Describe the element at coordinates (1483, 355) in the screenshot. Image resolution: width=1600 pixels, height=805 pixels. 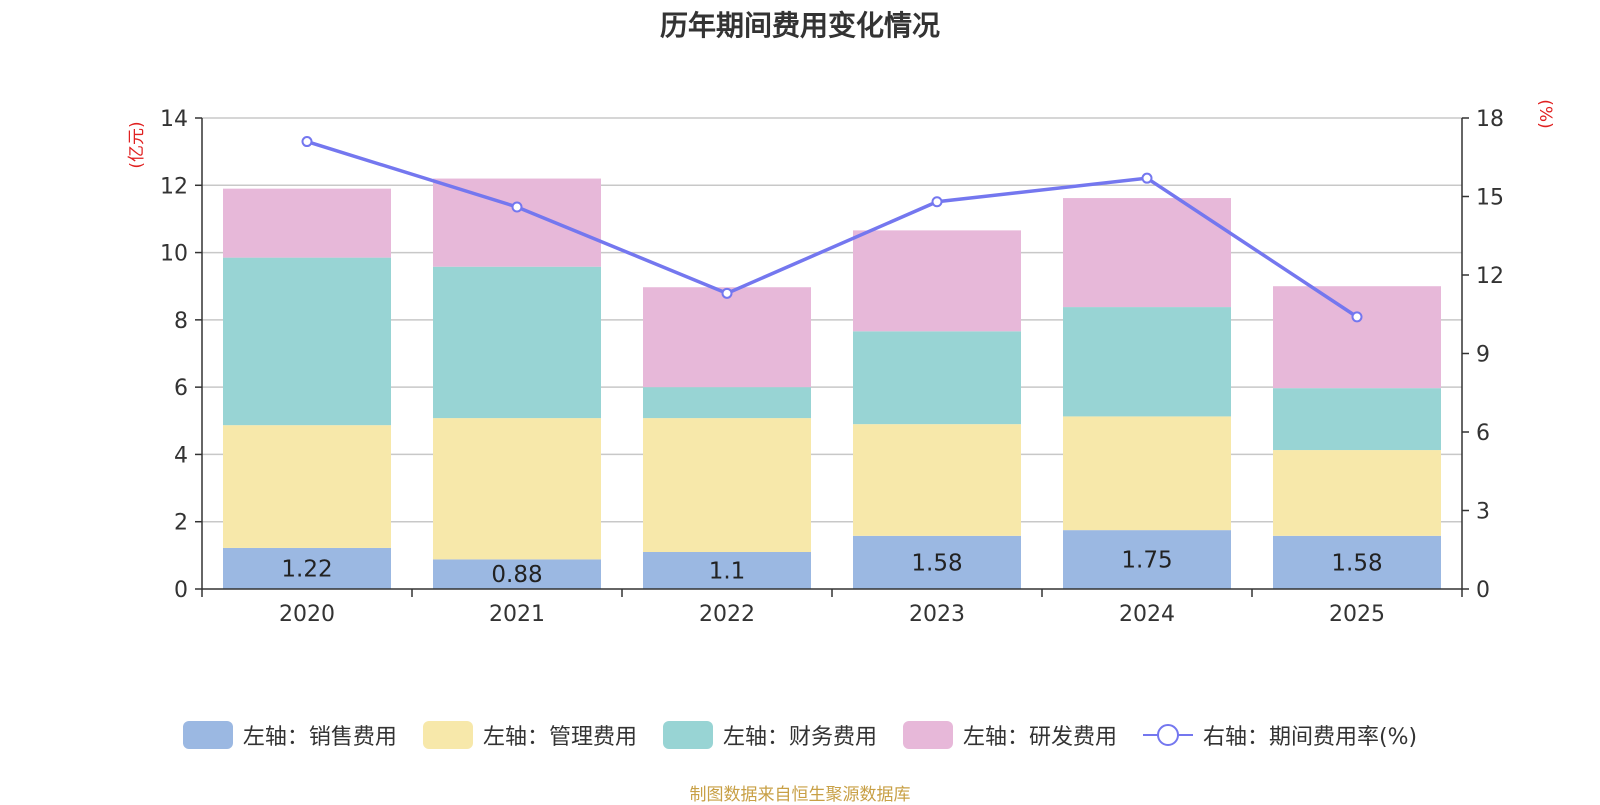
I see `right-tick-label: 9` at that location.